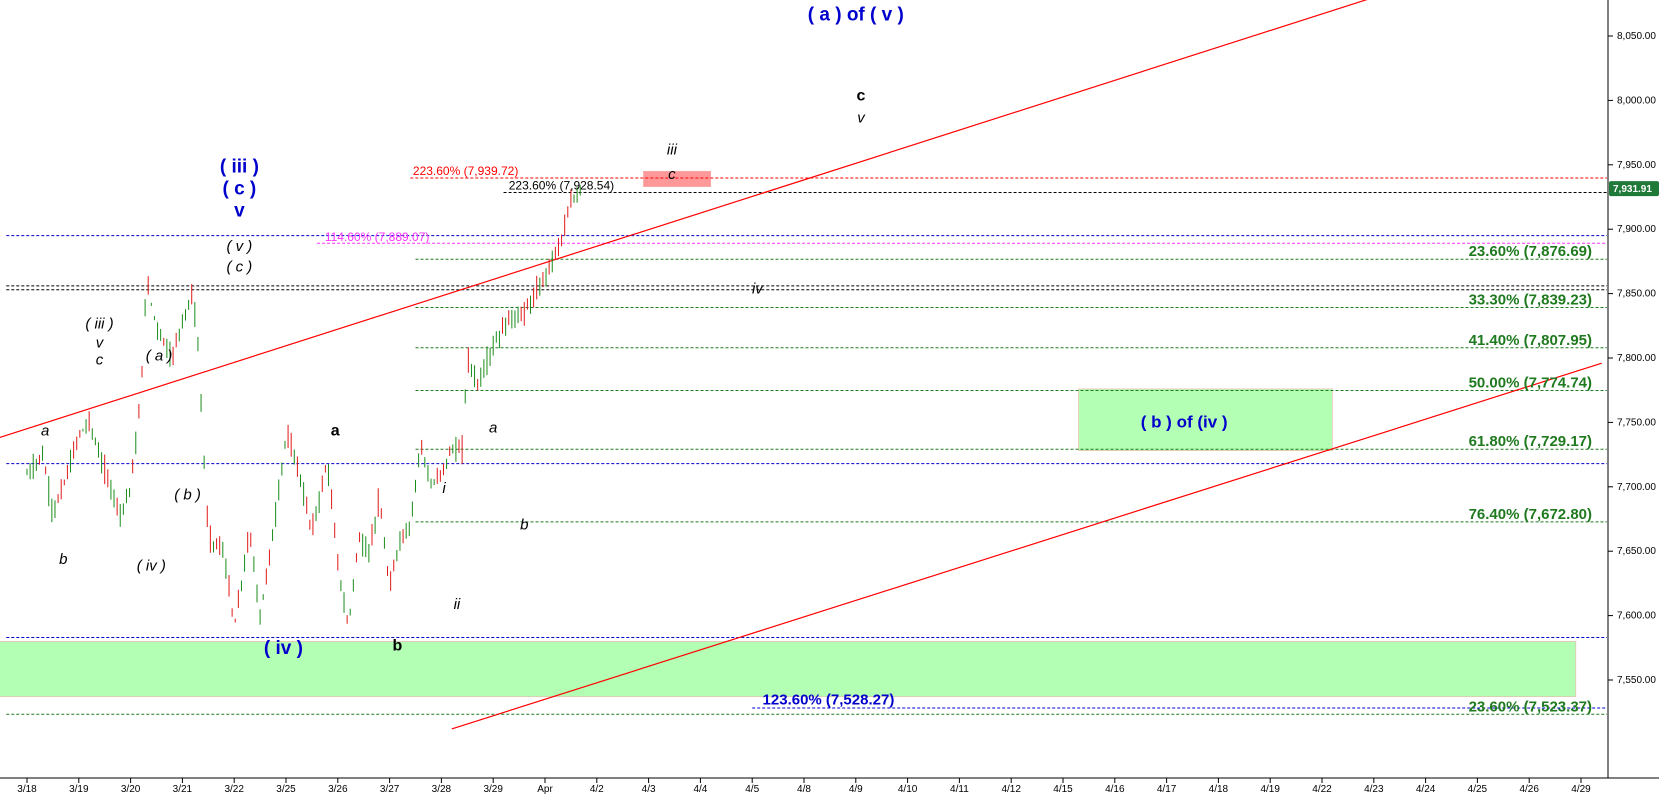 The image size is (1659, 800). Describe the element at coordinates (1581, 789) in the screenshot. I see `x-tick-label: 4/29` at that location.